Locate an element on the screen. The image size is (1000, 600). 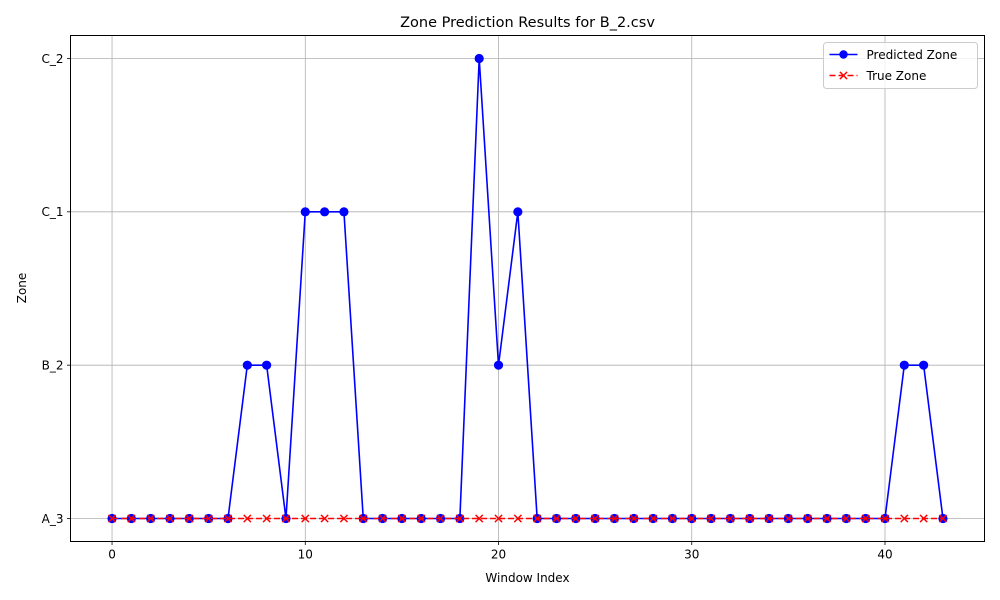
legend-box is located at coordinates (900, 65).